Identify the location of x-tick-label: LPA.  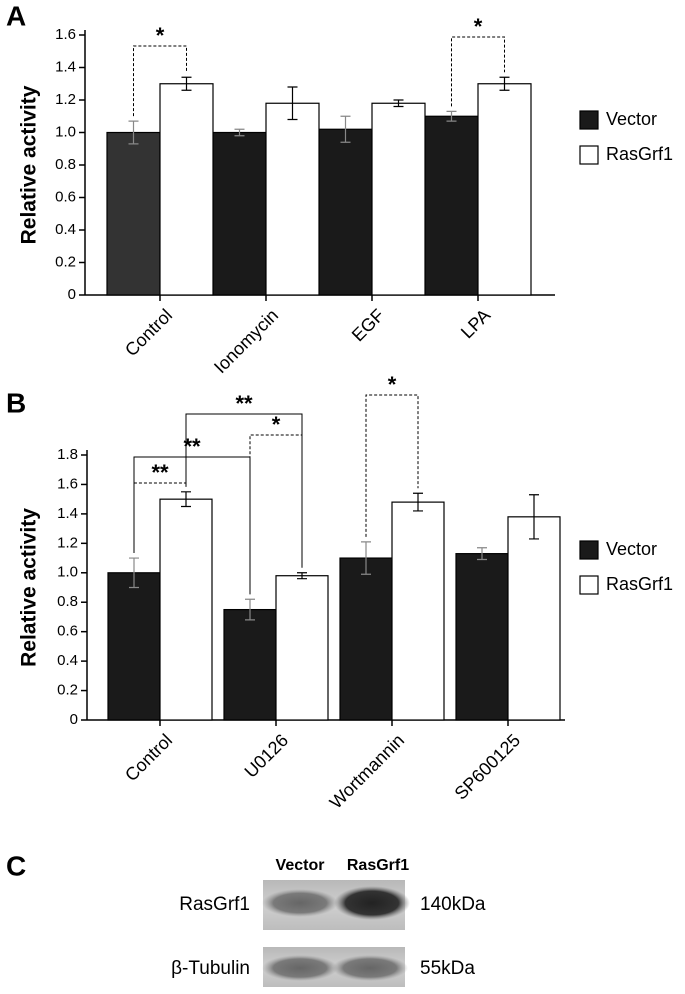
(475, 323).